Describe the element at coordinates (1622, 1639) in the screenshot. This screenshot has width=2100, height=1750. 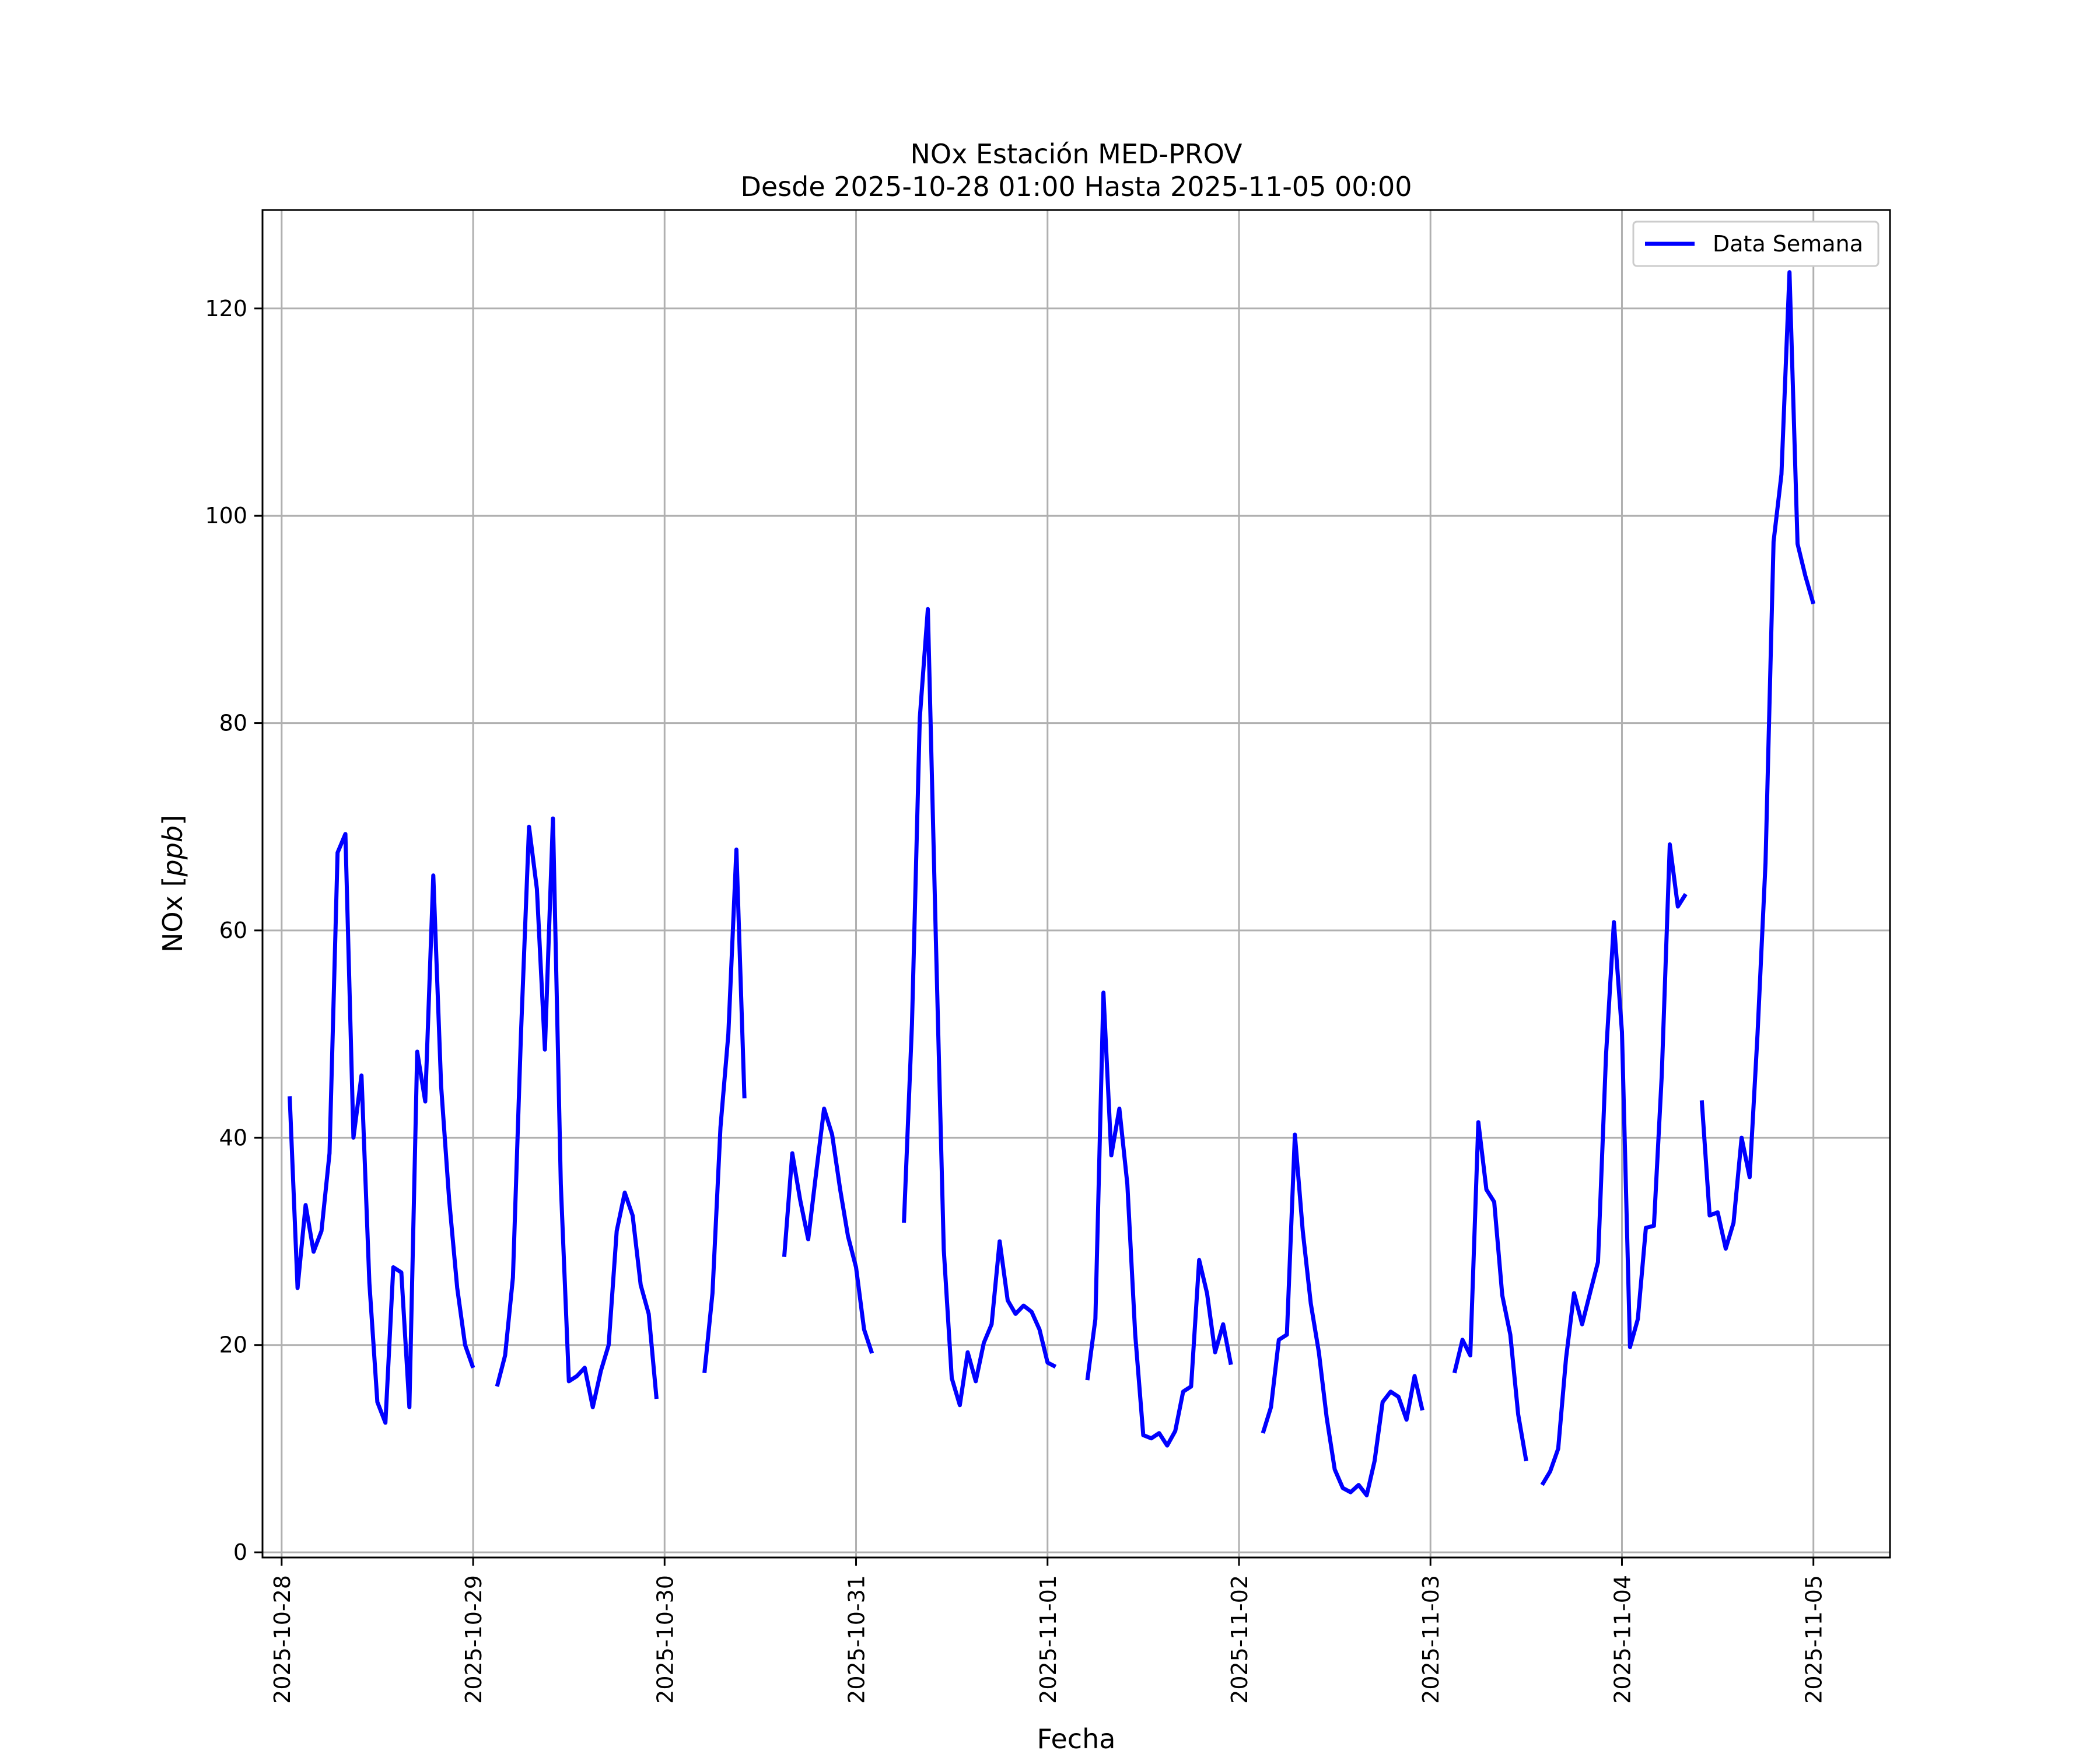
I see `x-tick-label-7: 2025-11-04` at that location.